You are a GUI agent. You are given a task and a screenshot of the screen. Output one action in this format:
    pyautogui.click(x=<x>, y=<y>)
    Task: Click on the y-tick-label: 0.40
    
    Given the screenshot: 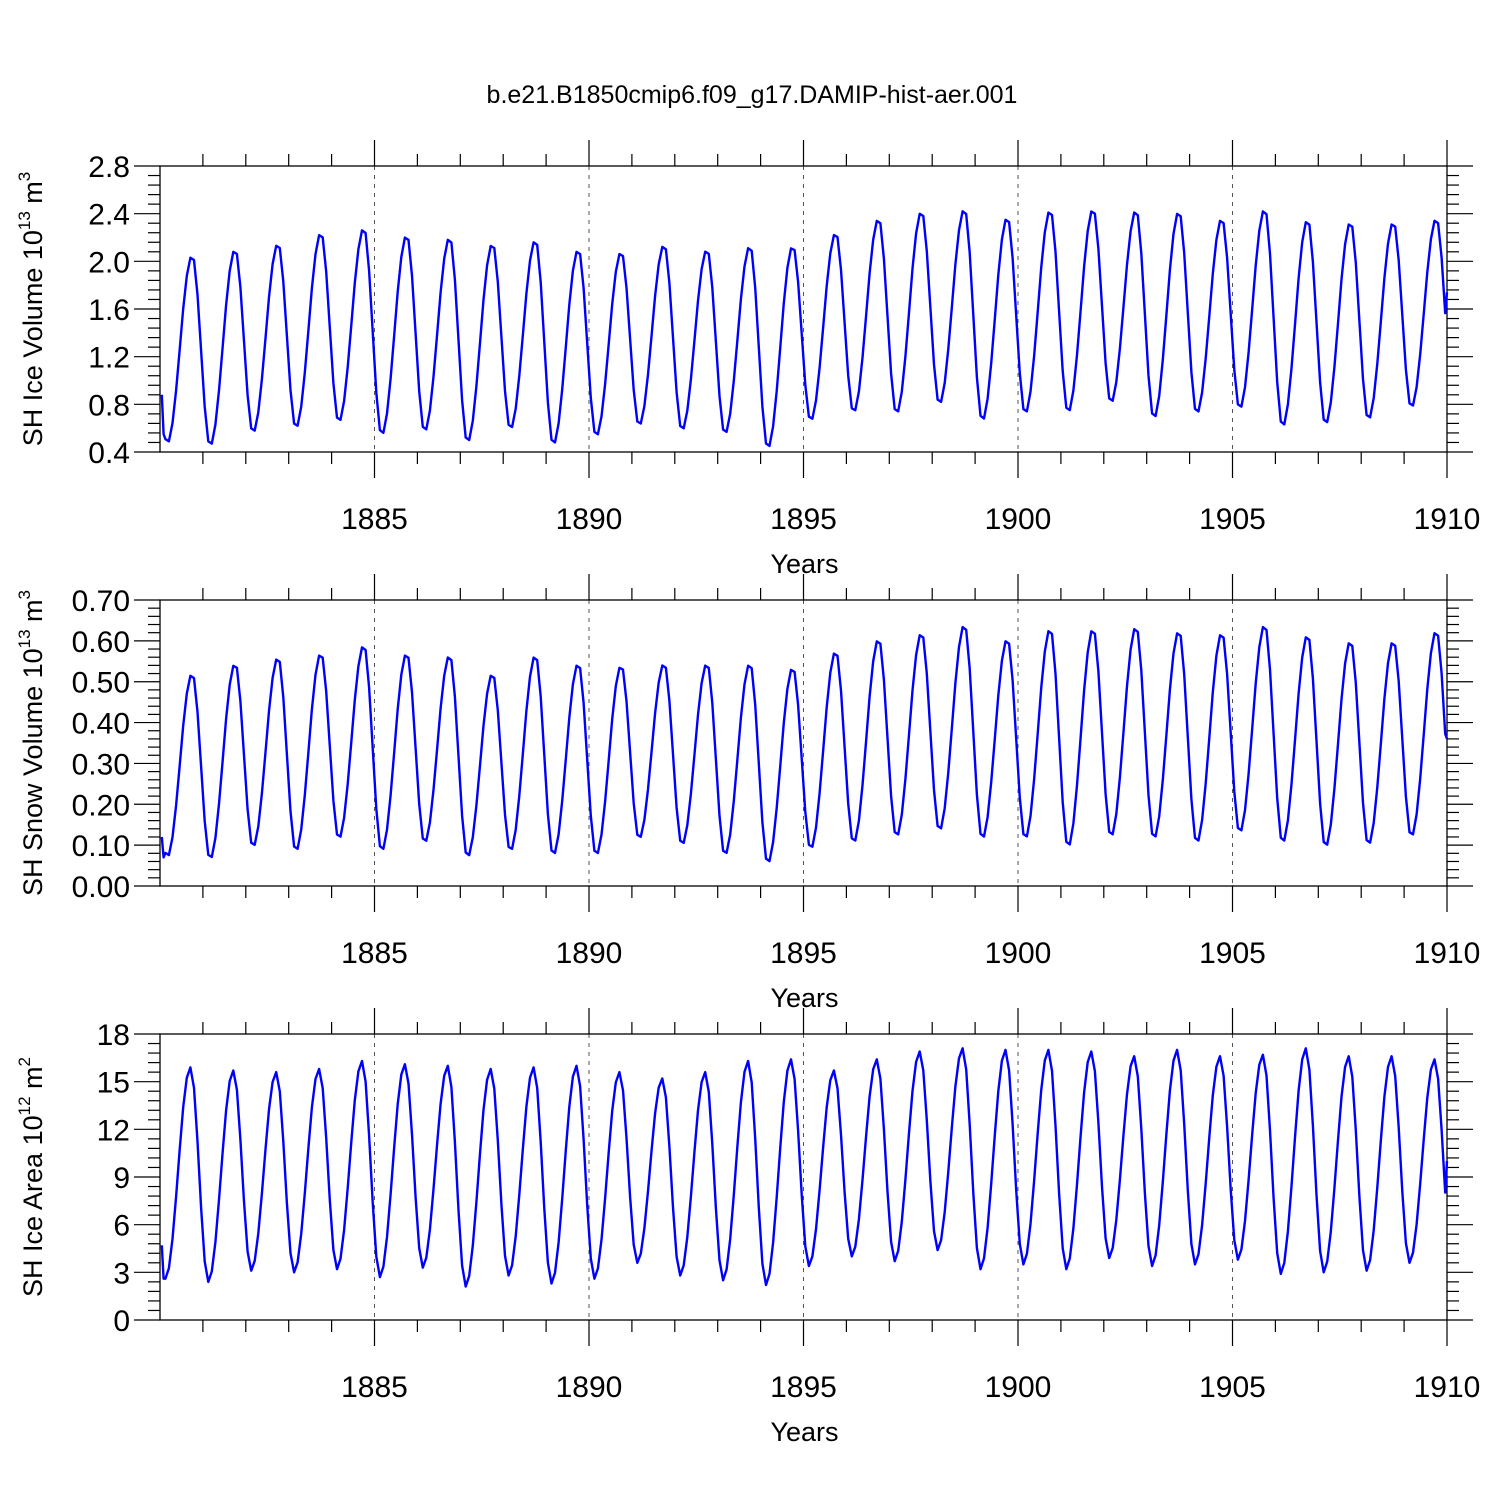 What is the action you would take?
    pyautogui.click(x=101, y=724)
    